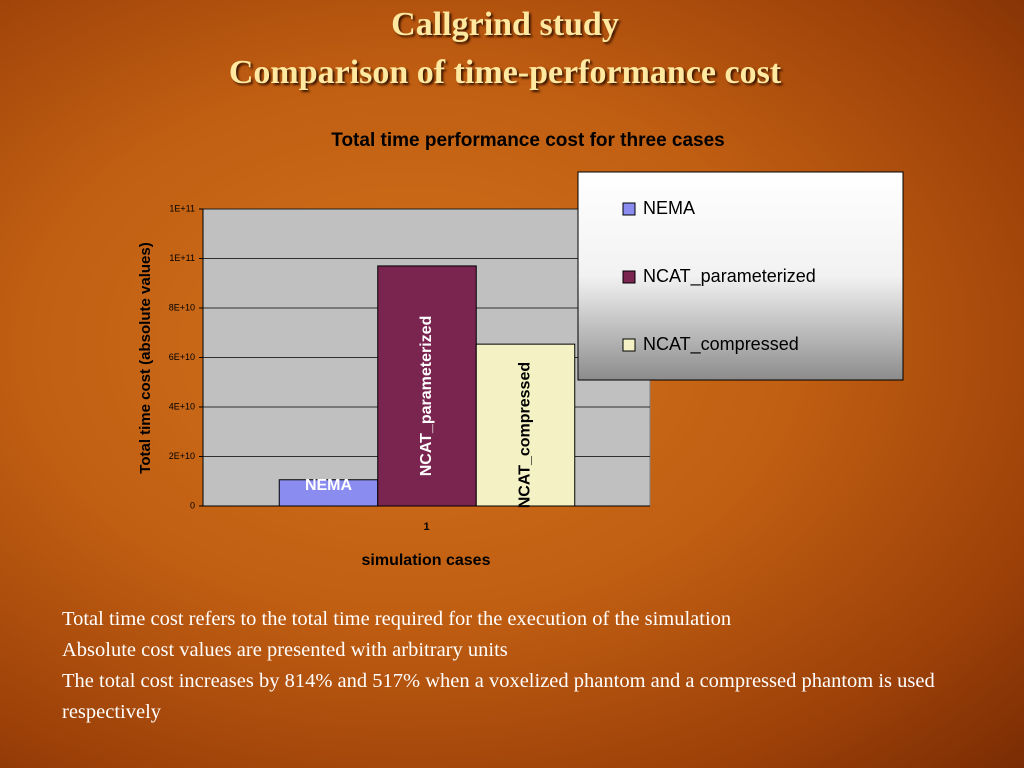 This screenshot has width=1024, height=768. Describe the element at coordinates (192, 505) in the screenshot. I see `y-tick-label: 0` at that location.